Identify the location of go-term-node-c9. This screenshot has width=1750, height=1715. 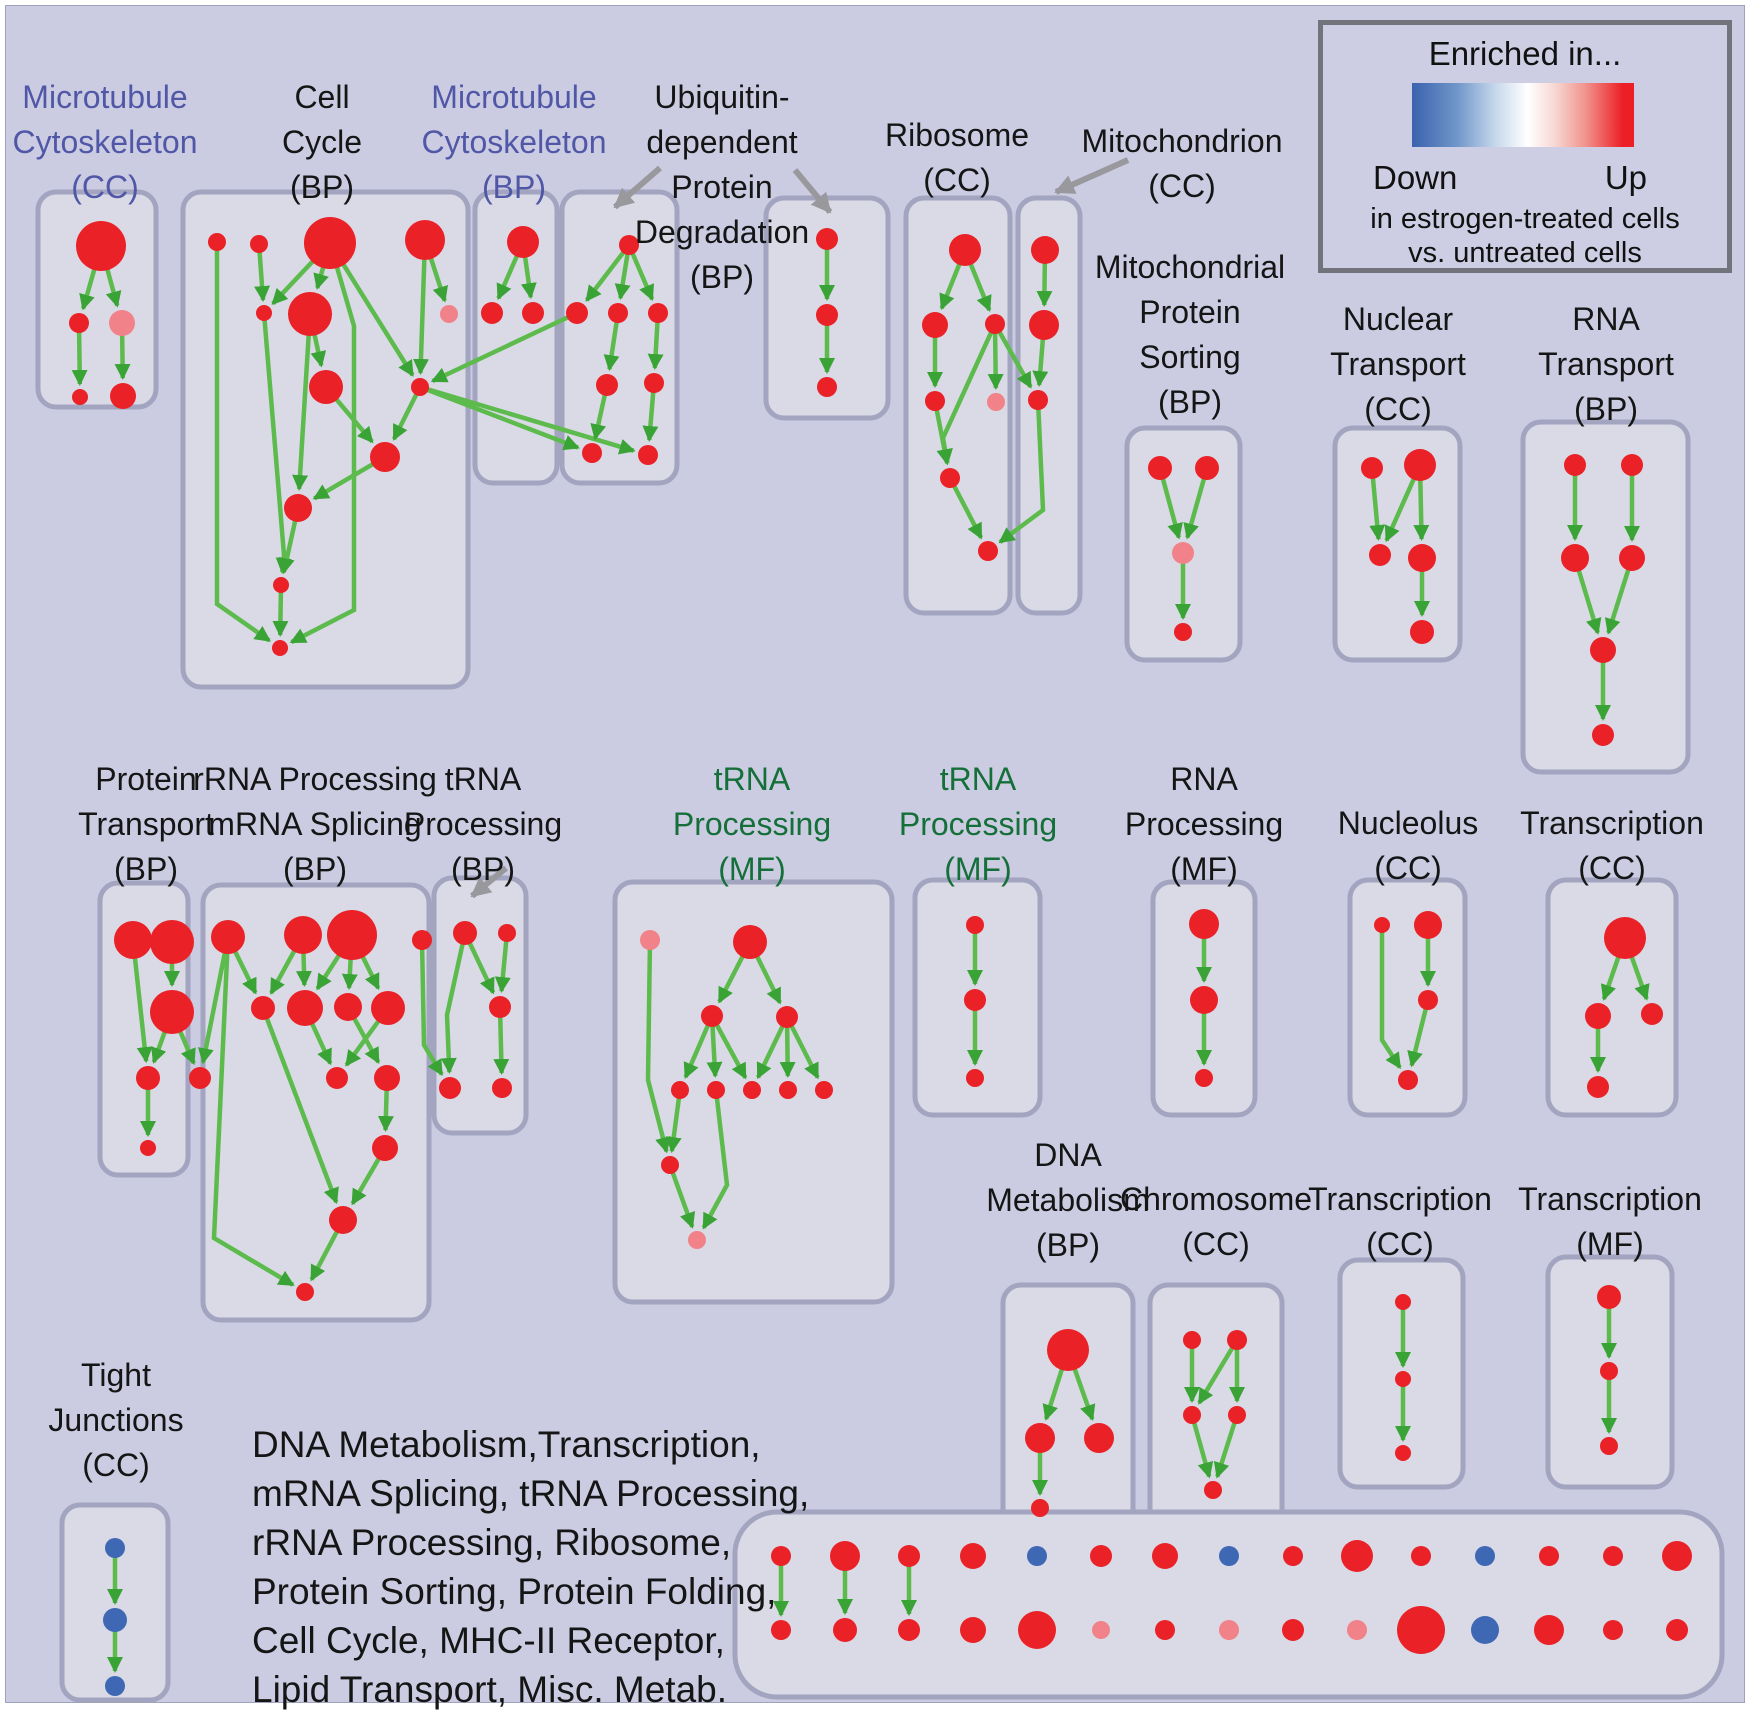
(420, 387).